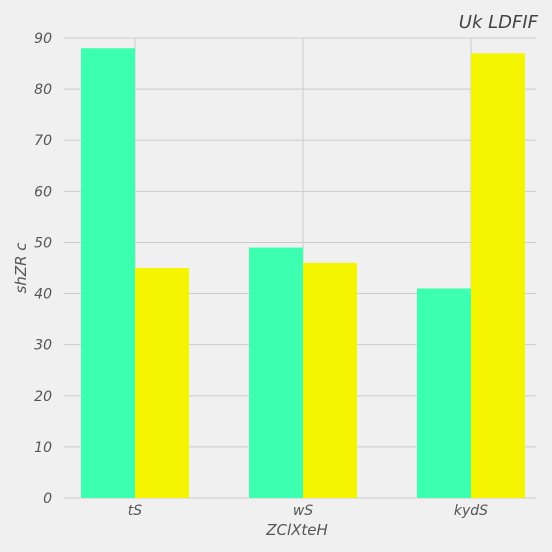 This screenshot has width=552, height=552. What do you see at coordinates (43, 269) in the screenshot?
I see `y-tick-labels: 0 10 20 30 40 50 60 70 80 90` at bounding box center [43, 269].